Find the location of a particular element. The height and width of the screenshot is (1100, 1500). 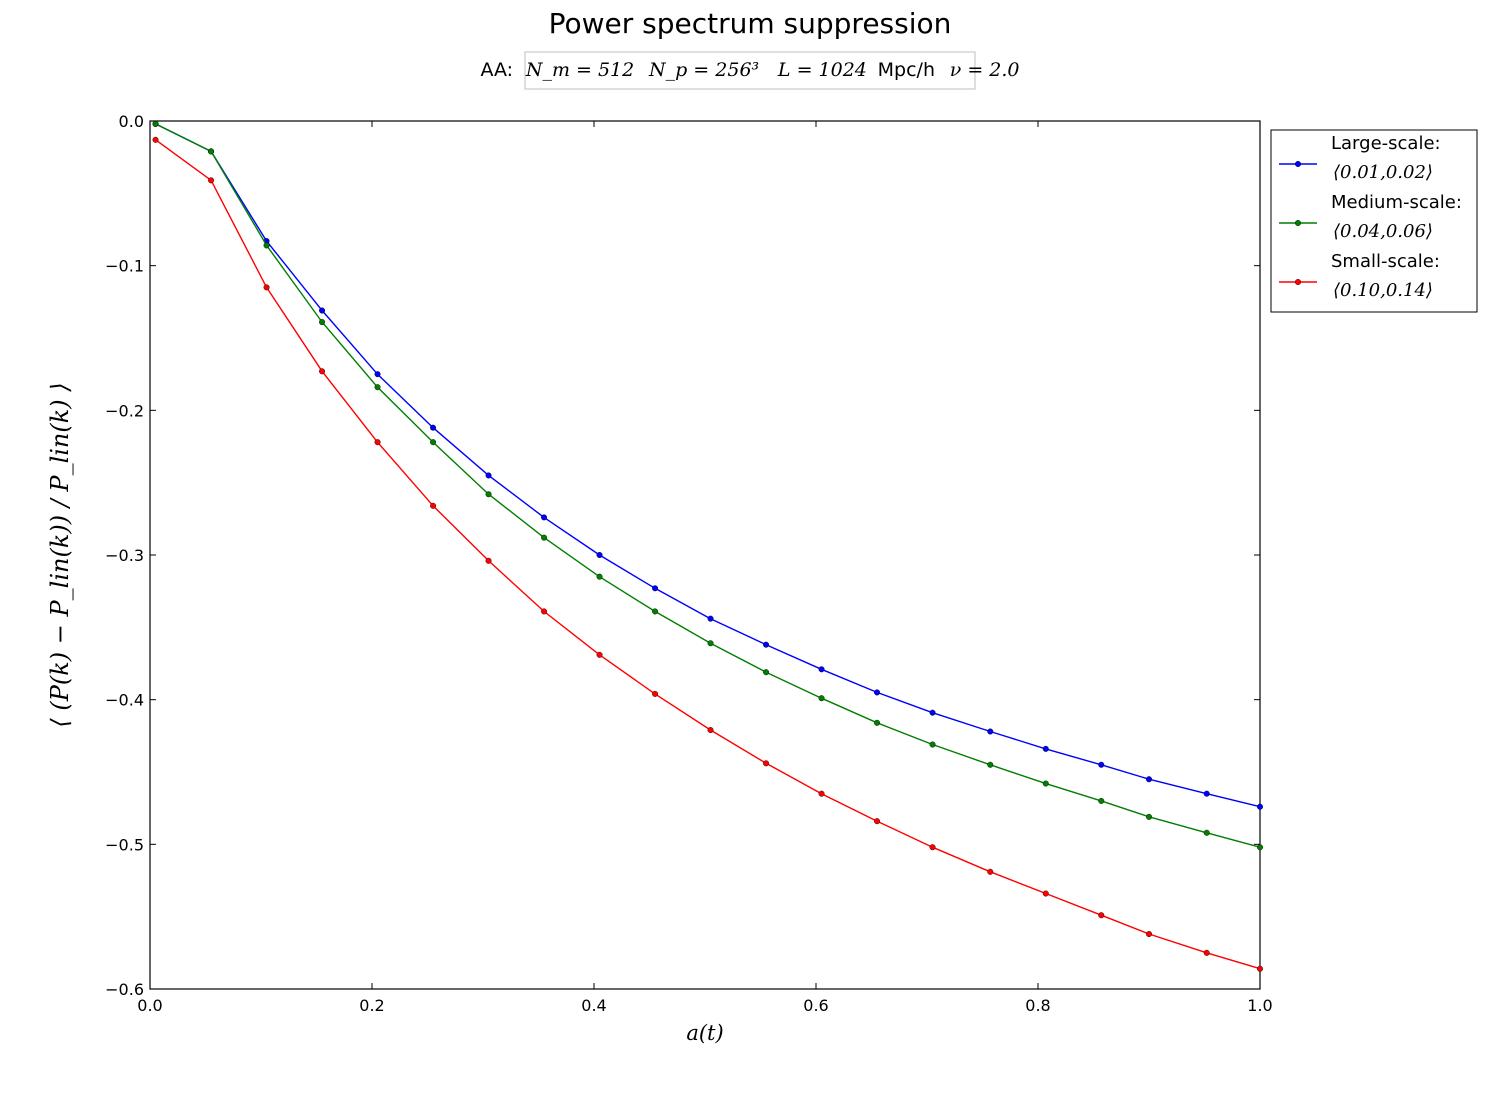

x-tick-label: 0.2 is located at coordinates (371, 1005).